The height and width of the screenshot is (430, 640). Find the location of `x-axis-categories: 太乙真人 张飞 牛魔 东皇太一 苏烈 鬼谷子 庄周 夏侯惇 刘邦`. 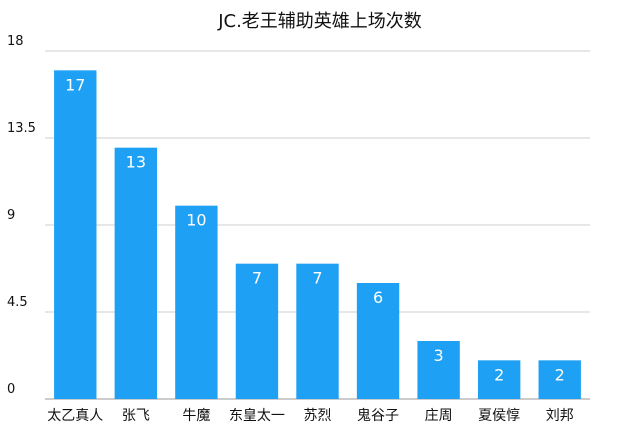

x-axis-categories: 太乙真人 张飞 牛魔 东皇太一 苏烈 鬼谷子 庄周 夏侯惇 刘邦 is located at coordinates (310, 415).